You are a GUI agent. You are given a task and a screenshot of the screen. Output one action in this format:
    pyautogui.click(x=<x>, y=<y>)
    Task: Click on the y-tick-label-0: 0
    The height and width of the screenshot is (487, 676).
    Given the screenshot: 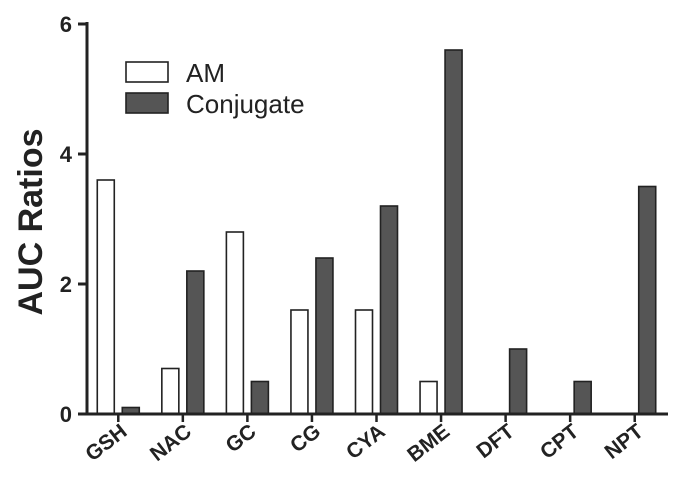 What is the action you would take?
    pyautogui.click(x=66, y=414)
    